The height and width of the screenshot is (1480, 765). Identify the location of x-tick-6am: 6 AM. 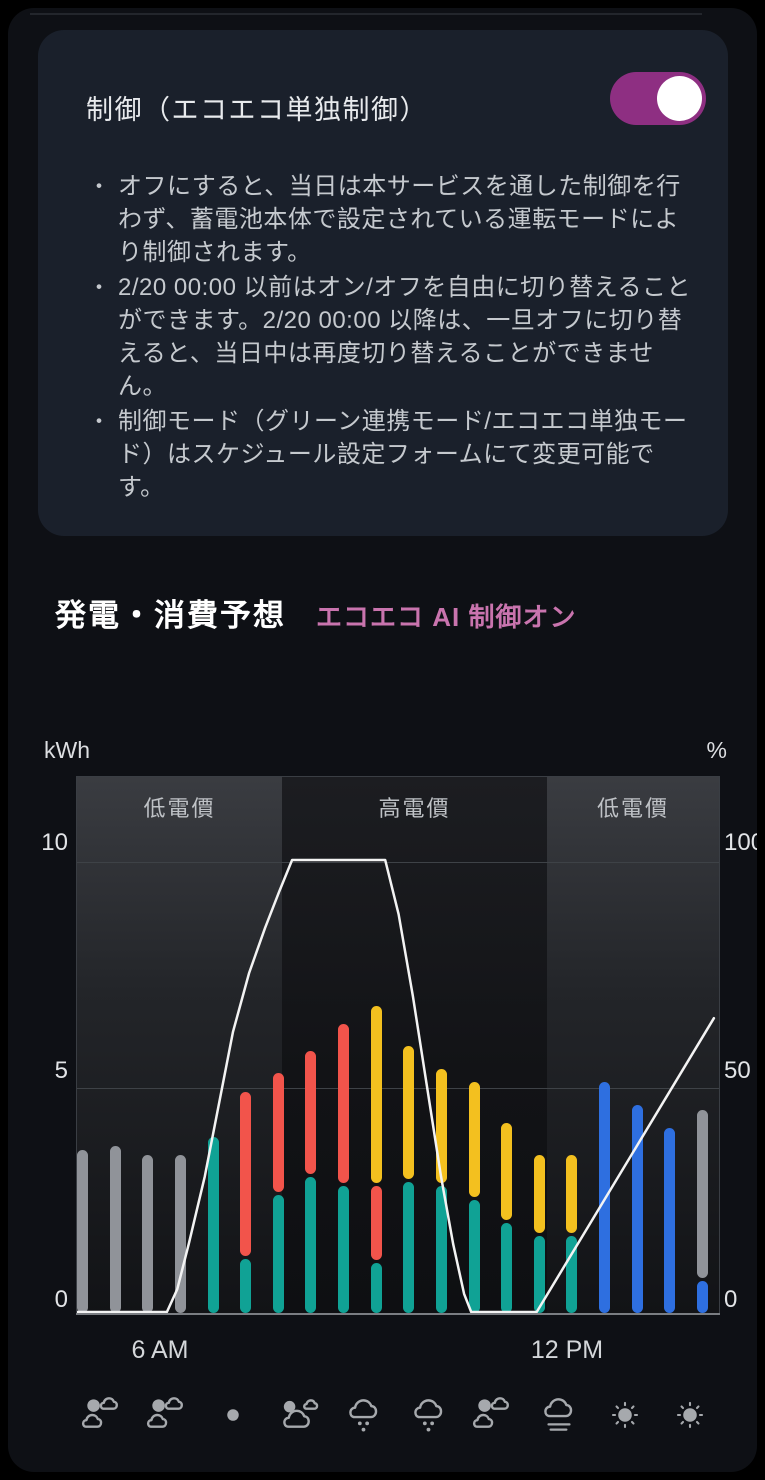
(160, 1350).